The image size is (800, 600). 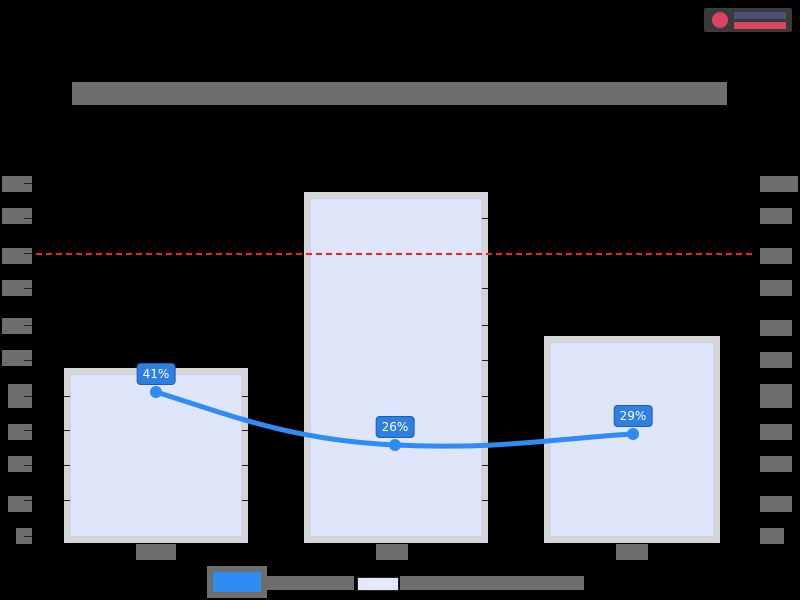 I want to click on legend-swatch-line, so click(x=237, y=582).